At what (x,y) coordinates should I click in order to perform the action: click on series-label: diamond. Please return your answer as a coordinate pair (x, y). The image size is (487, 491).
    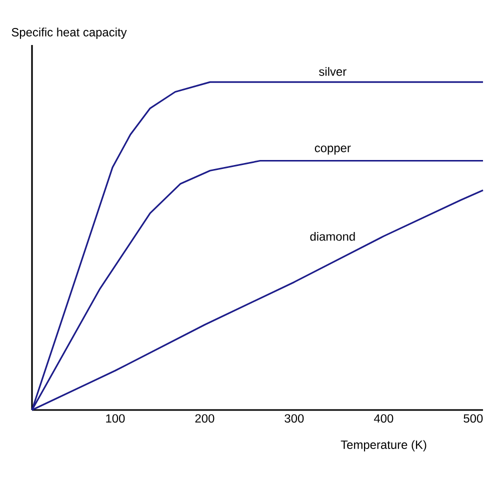
    Looking at the image, I should click on (332, 236).